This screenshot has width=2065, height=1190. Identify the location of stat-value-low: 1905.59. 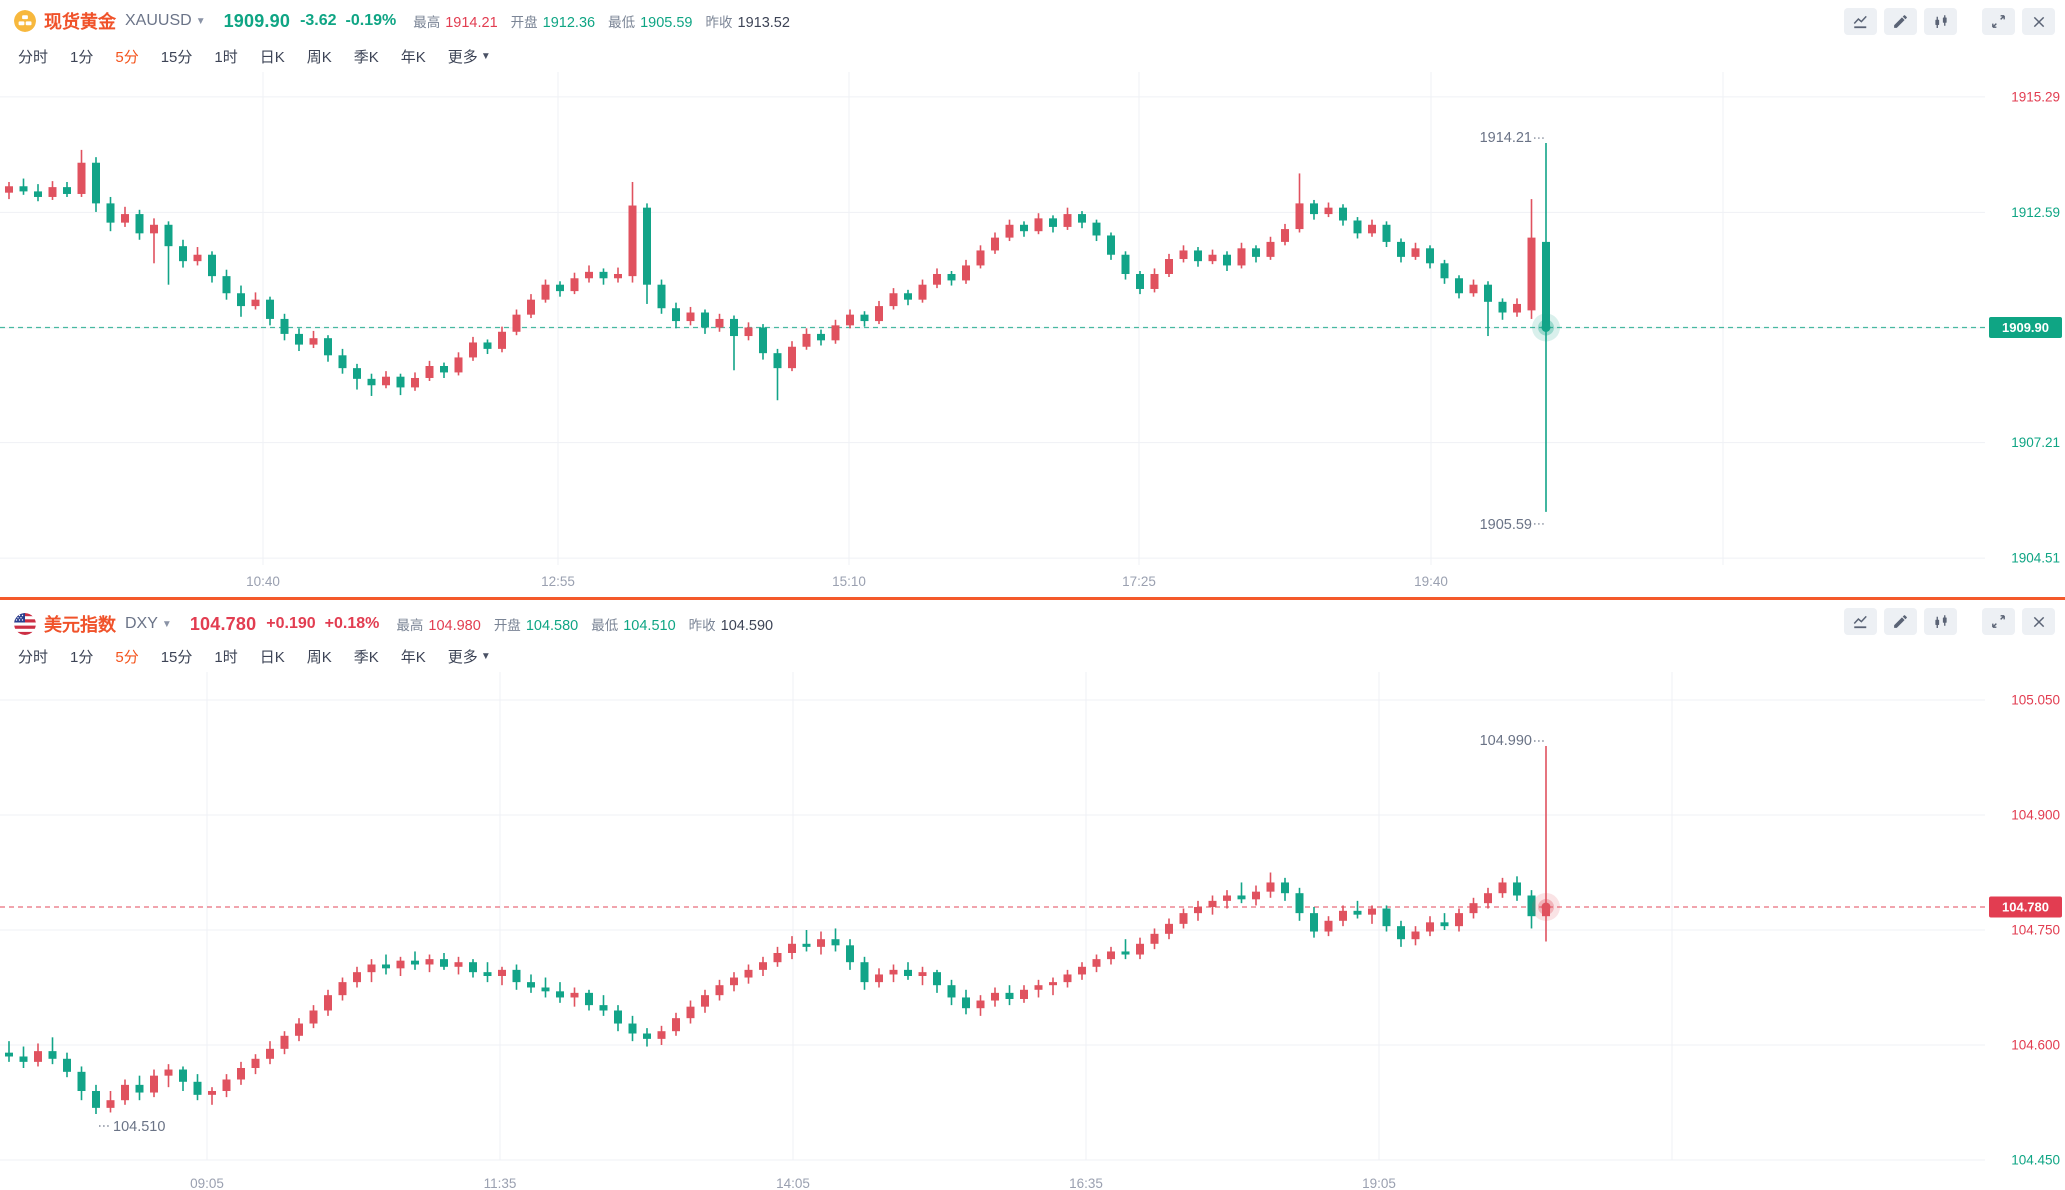
(666, 23).